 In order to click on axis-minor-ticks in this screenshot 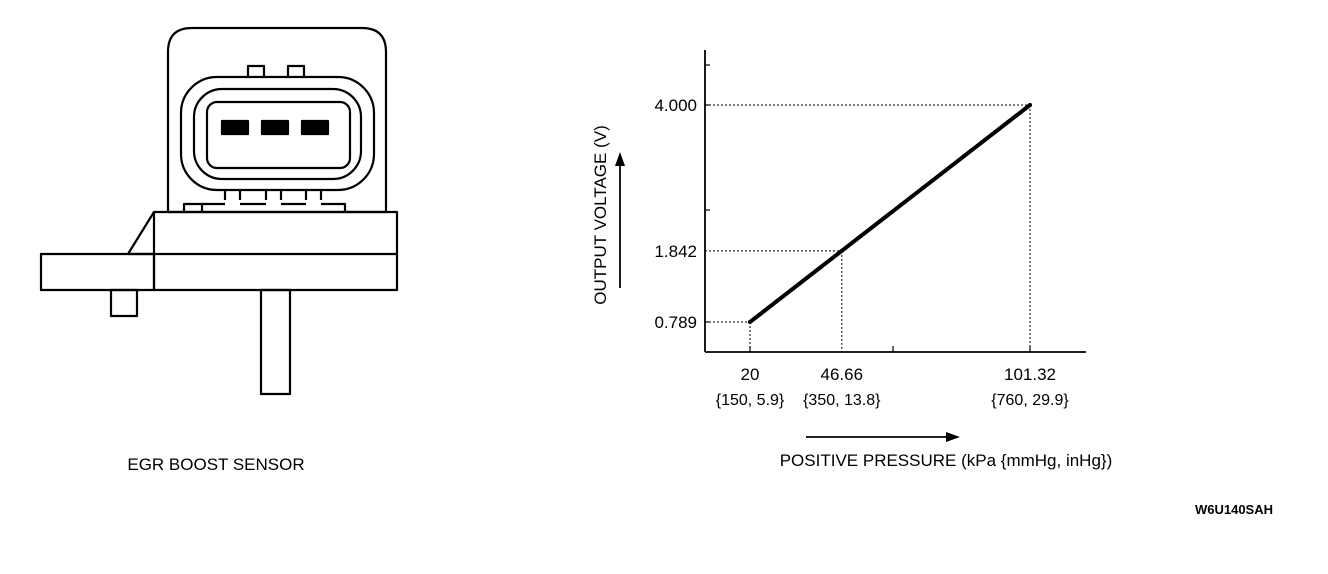, I will do `click(868, 208)`.